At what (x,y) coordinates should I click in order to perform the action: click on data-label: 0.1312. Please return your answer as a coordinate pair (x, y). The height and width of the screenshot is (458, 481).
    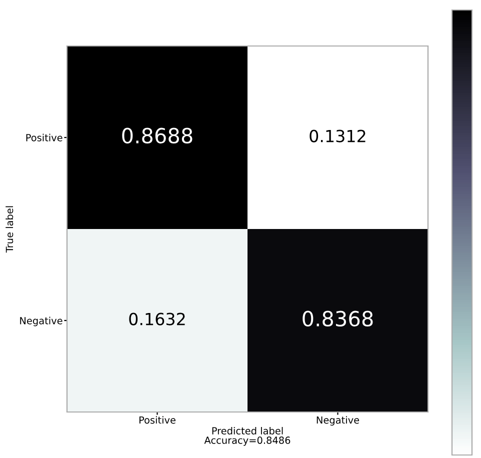
    Looking at the image, I should click on (338, 136).